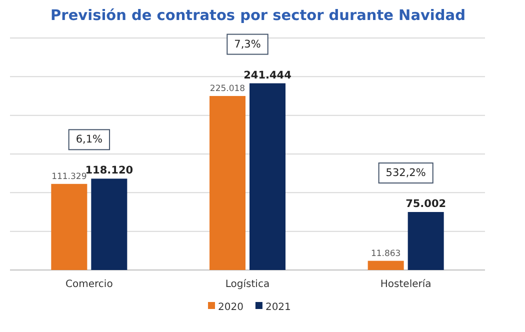 Image resolution: width=525 pixels, height=332 pixels. I want to click on data-label: 11.863, so click(385, 253).